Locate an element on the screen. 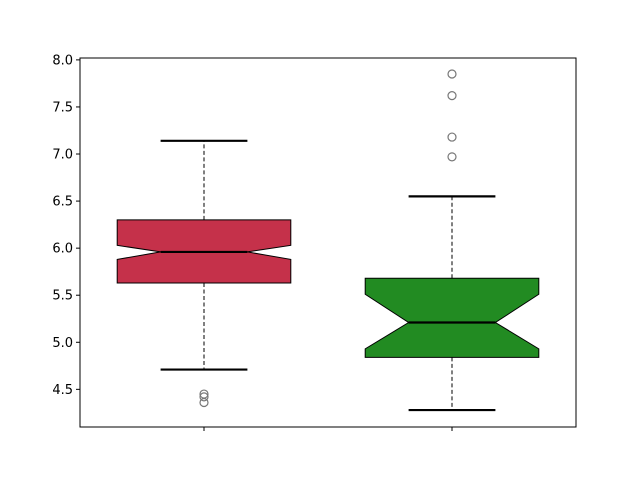 The image size is (640, 480). y-axis: 4.5 5.0 5.5 6.0 6.5 7.0 7.5 8.0 is located at coordinates (66, 225).